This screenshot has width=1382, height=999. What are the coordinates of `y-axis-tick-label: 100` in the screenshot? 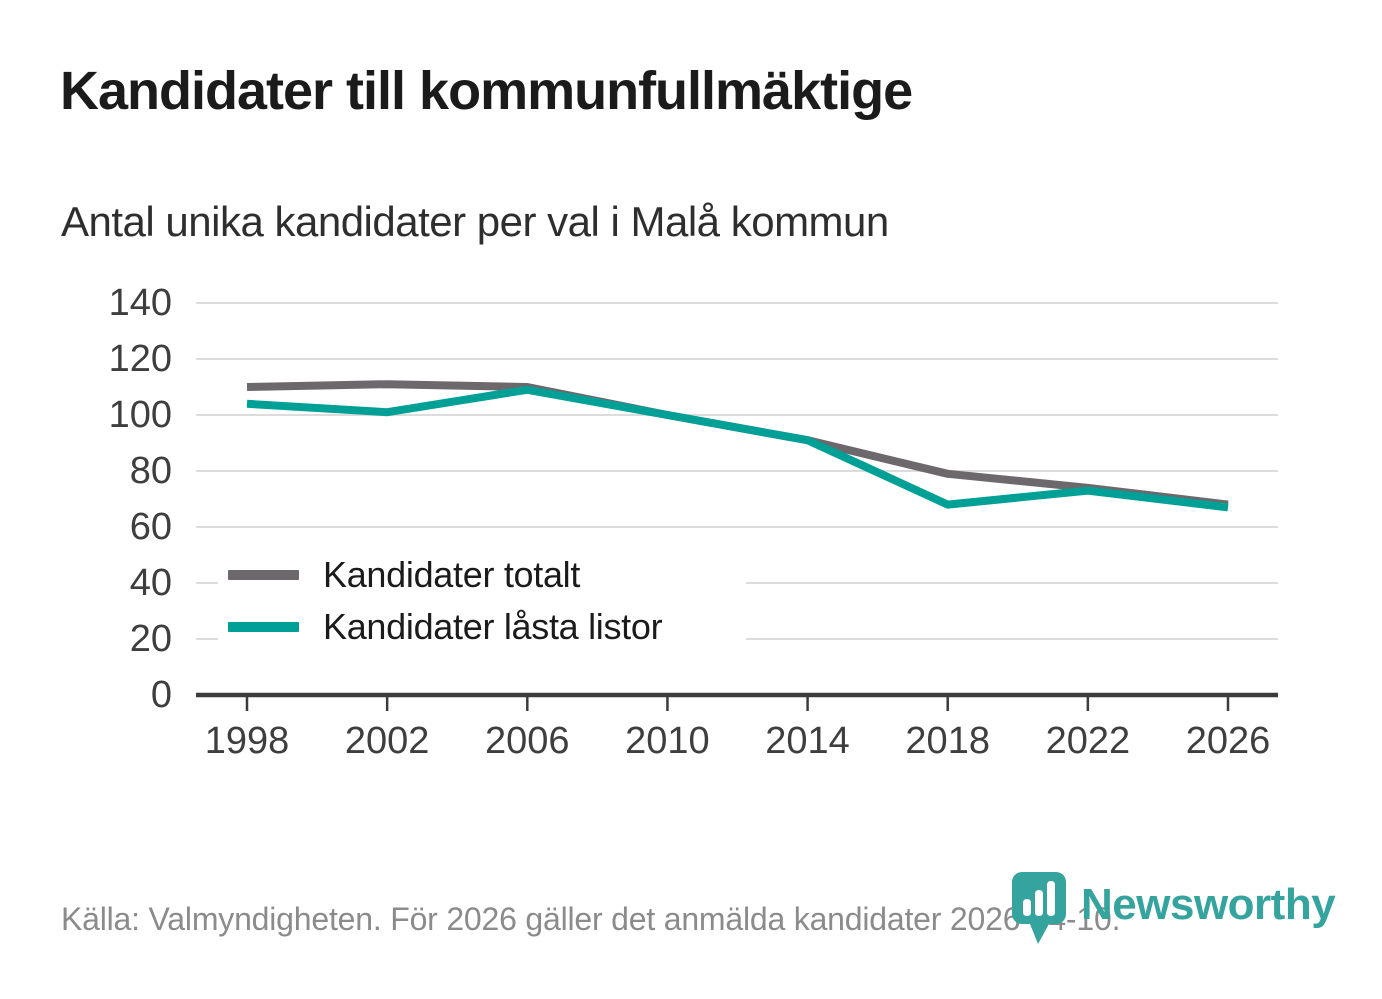 It's located at (140, 415).